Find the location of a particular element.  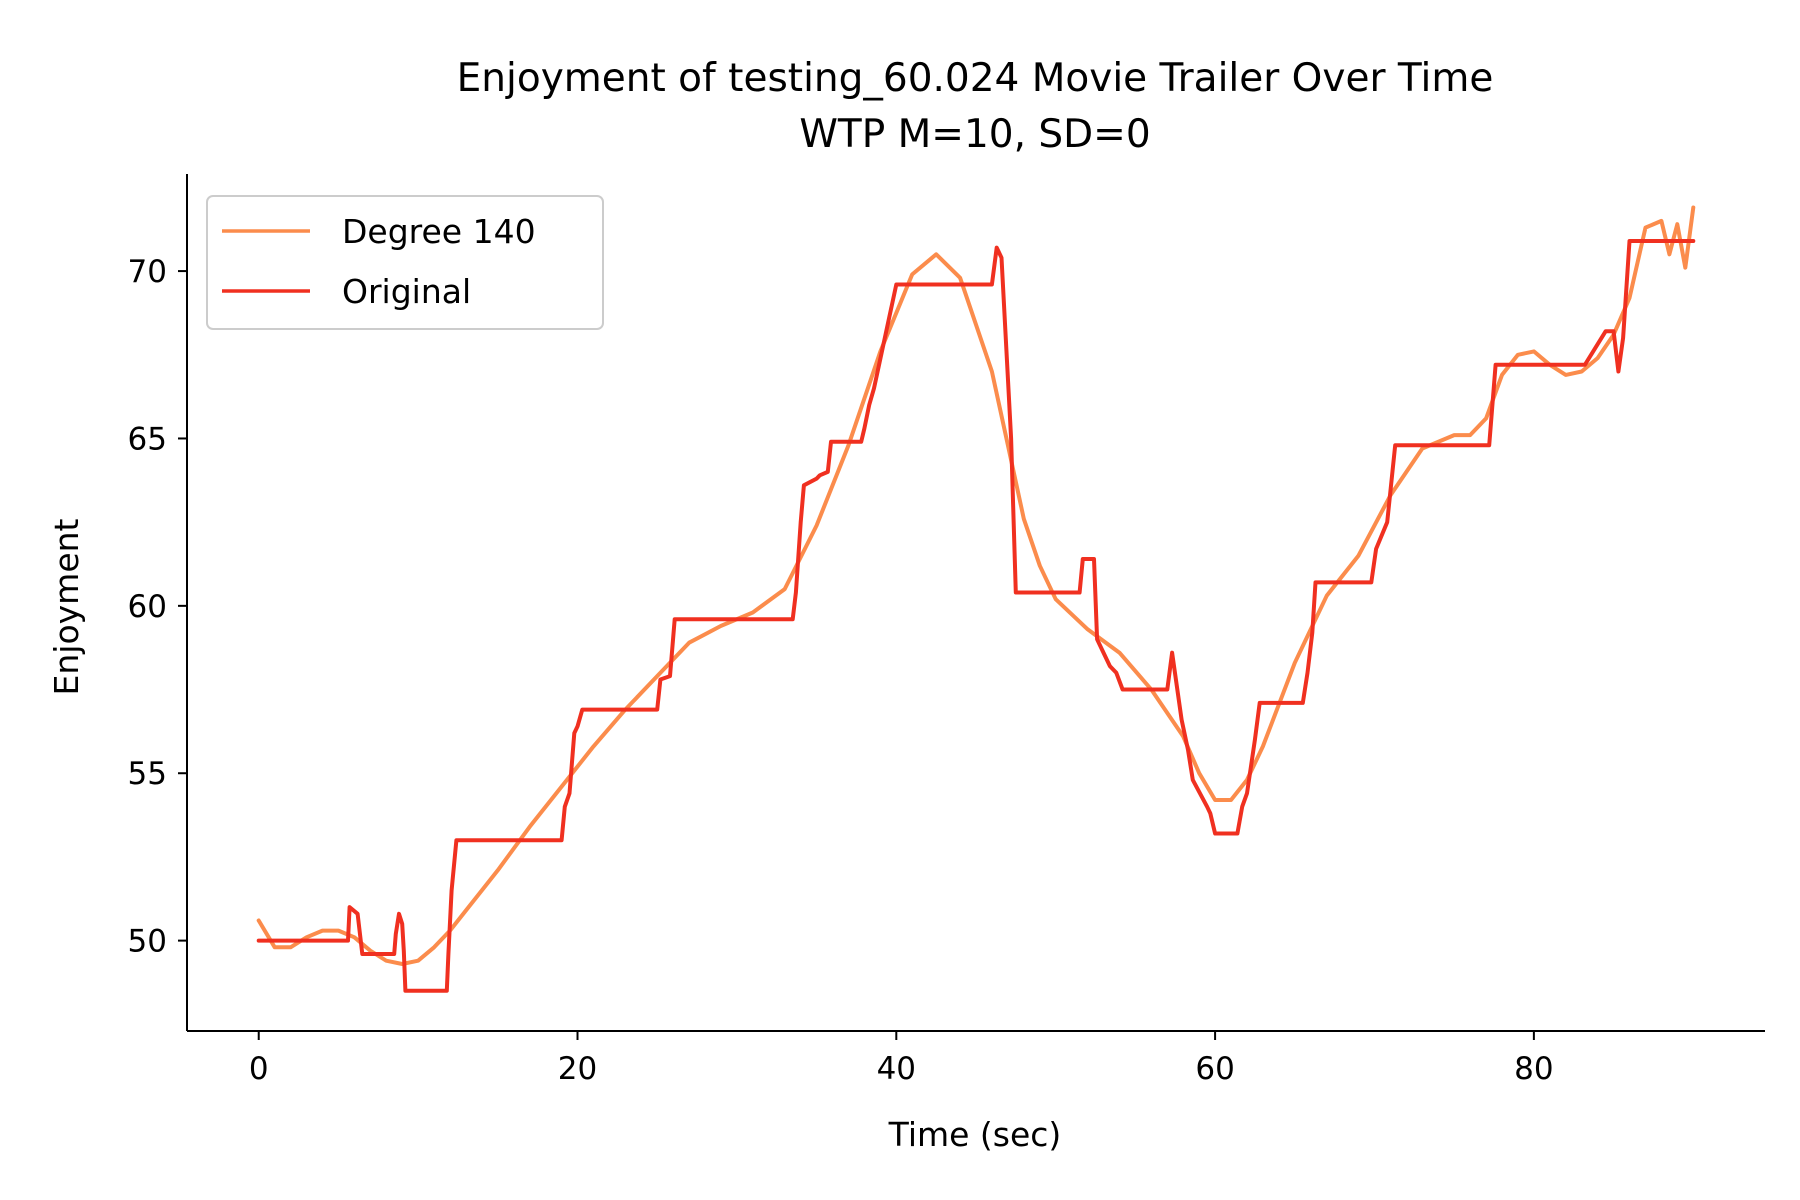

y-ticks: 50 55 60 65 70 is located at coordinates (157, 607).